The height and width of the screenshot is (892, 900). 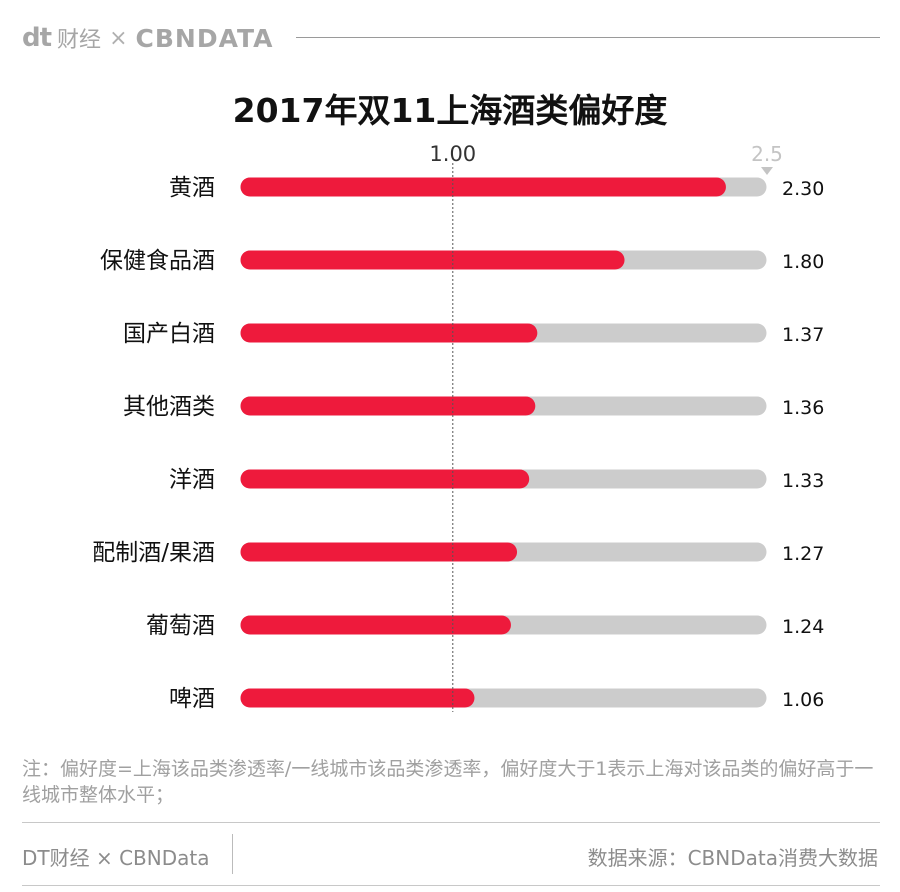 I want to click on category-label: 配制酒/果酒, so click(x=153, y=553).